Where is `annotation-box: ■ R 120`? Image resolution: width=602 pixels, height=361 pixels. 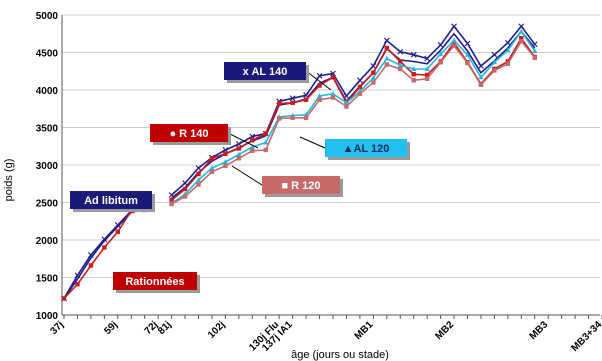
annotation-box: ■ R 120 is located at coordinates (302, 186).